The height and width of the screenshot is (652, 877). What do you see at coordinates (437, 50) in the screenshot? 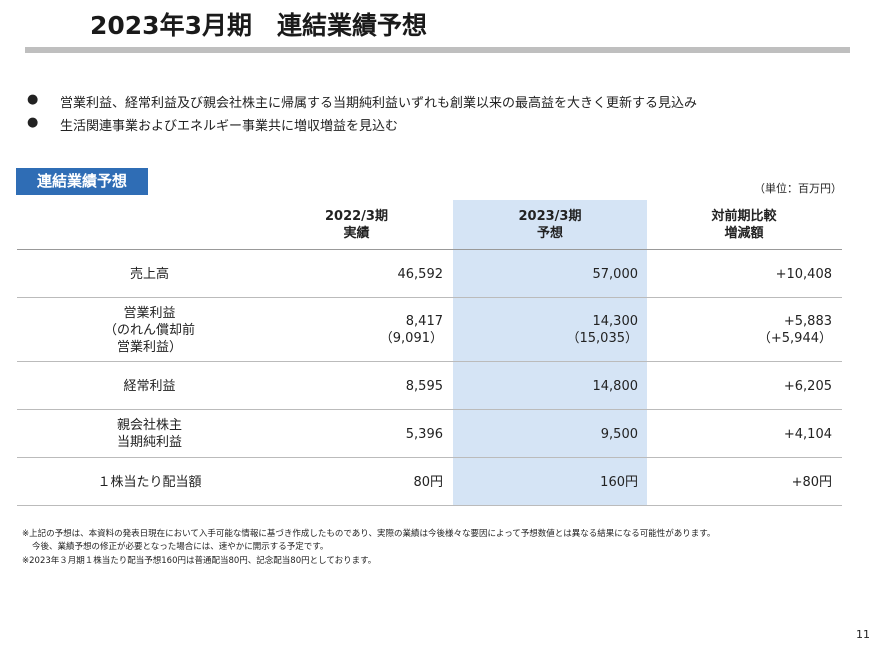
I see `title-rule` at bounding box center [437, 50].